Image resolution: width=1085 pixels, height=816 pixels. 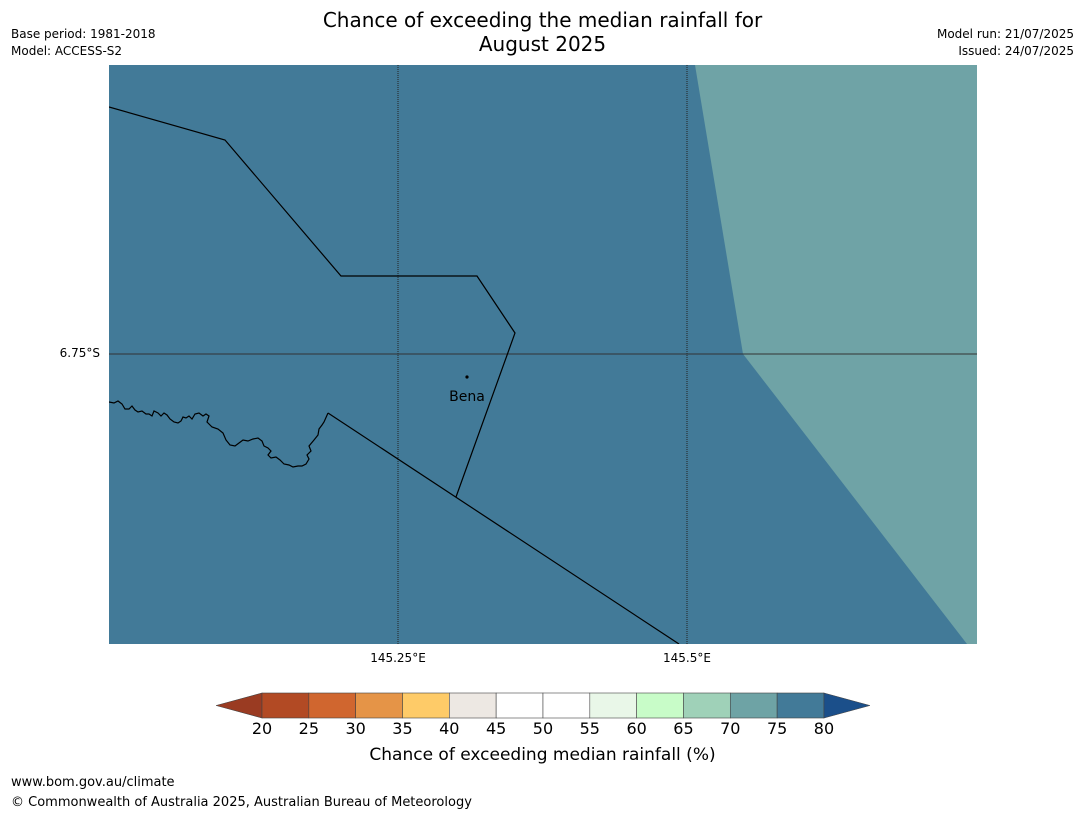 I want to click on bena-marker, so click(x=467, y=377).